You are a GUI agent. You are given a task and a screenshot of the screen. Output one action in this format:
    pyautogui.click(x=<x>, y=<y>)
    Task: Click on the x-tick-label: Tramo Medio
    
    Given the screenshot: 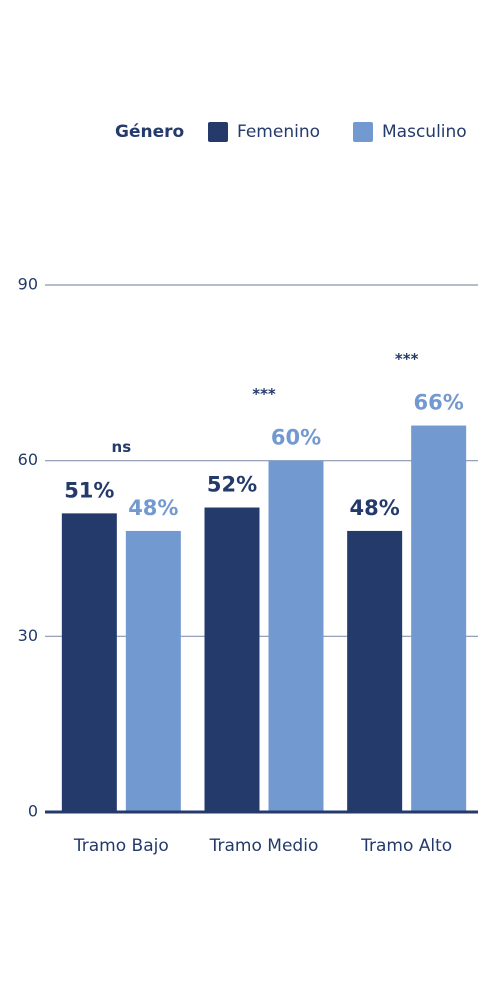 What is the action you would take?
    pyautogui.click(x=264, y=846)
    